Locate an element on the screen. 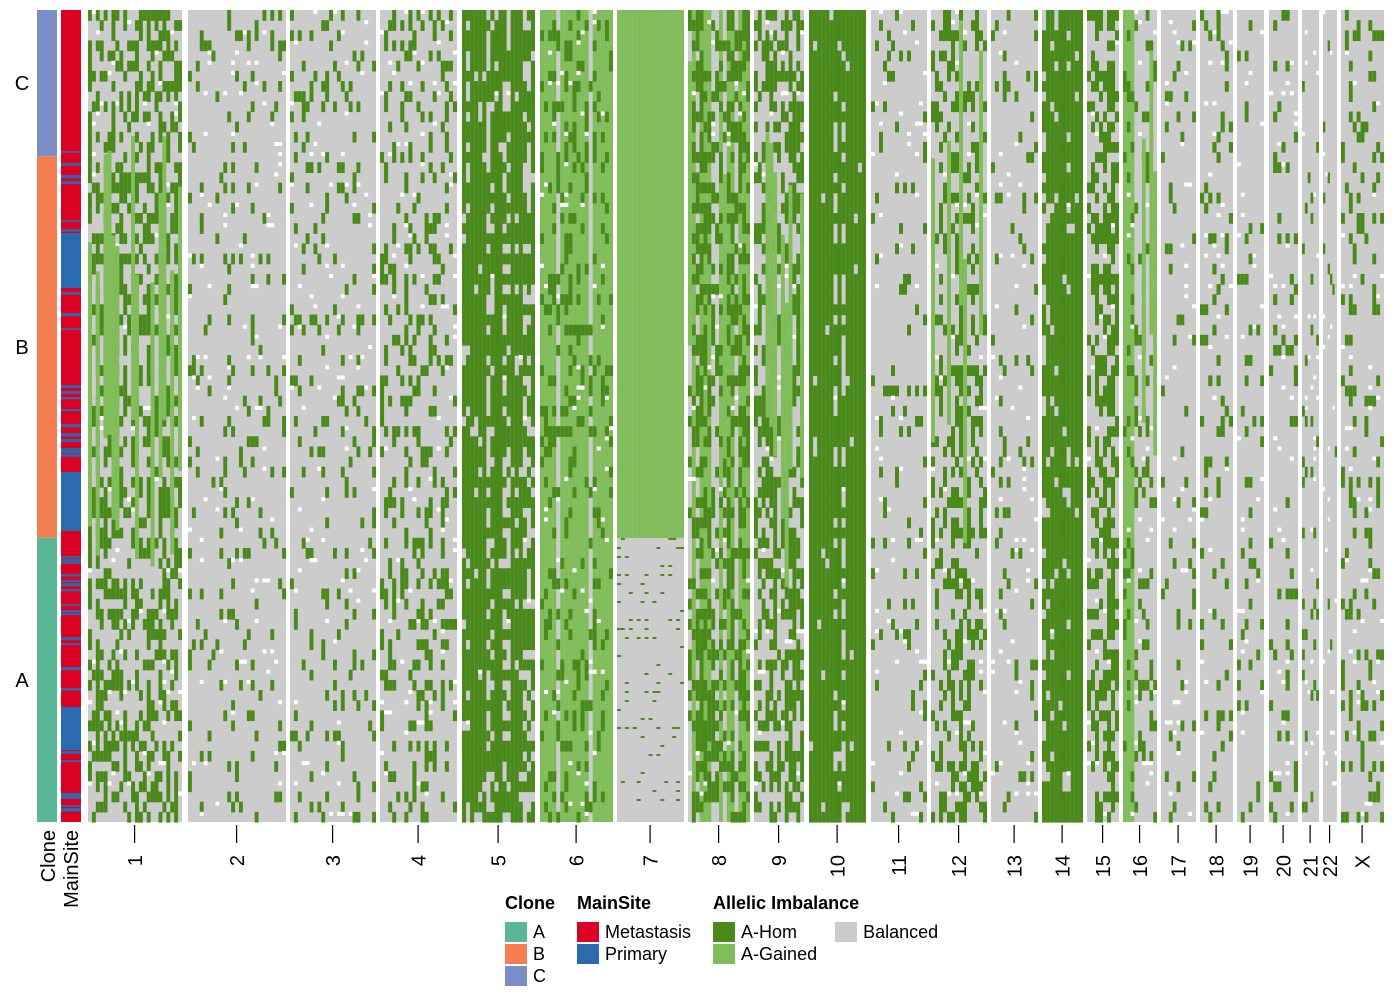 Image resolution: width=1400 pixels, height=1000 pixels. ai-again-seg is located at coordinates (117, 388).